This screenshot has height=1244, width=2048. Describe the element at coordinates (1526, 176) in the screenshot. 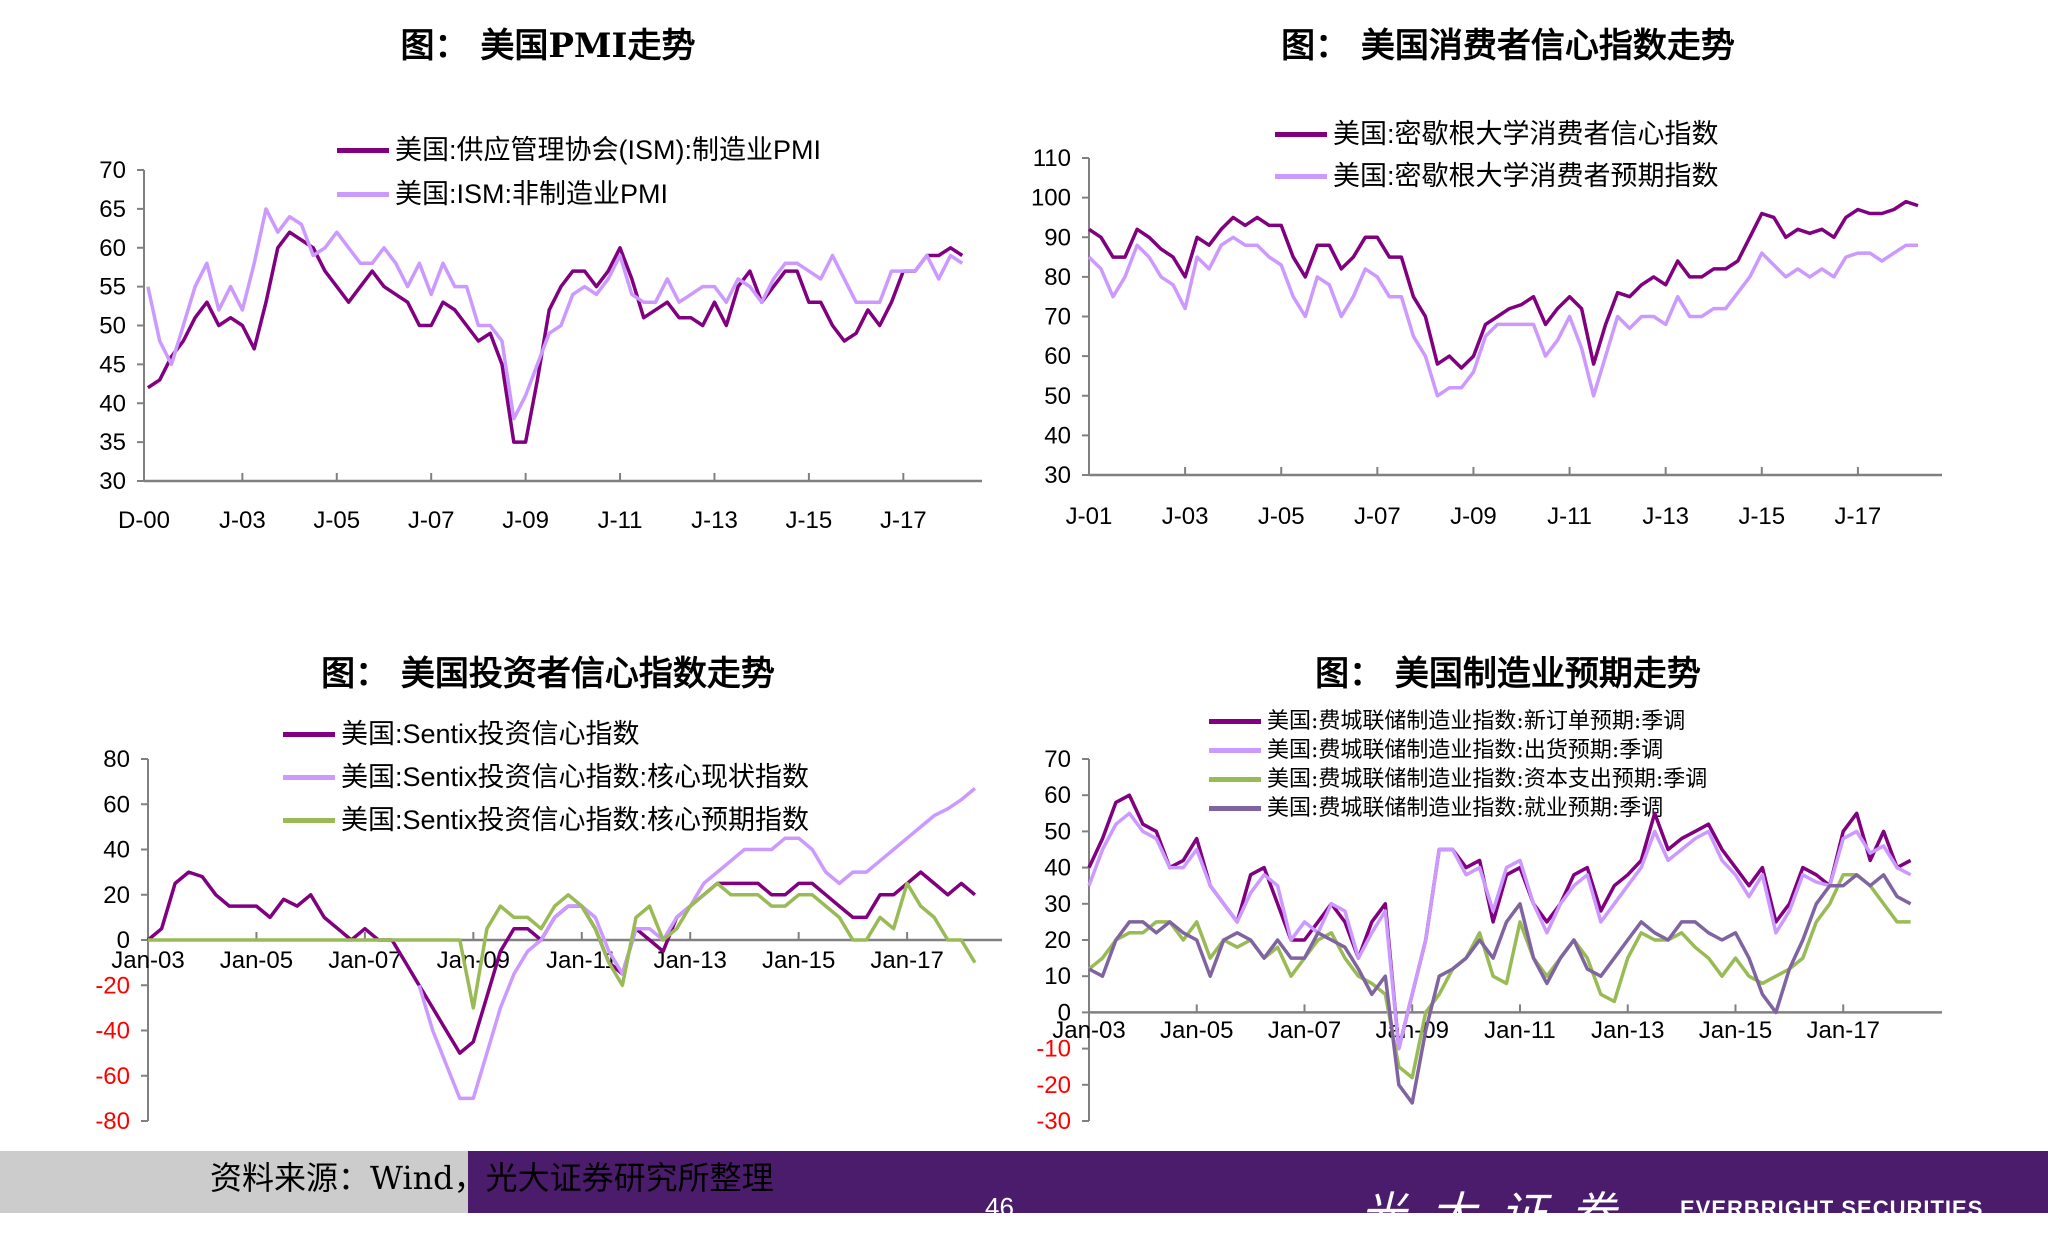

I see `legend-label: 美国:密歇根大学消费者预期指数` at that location.